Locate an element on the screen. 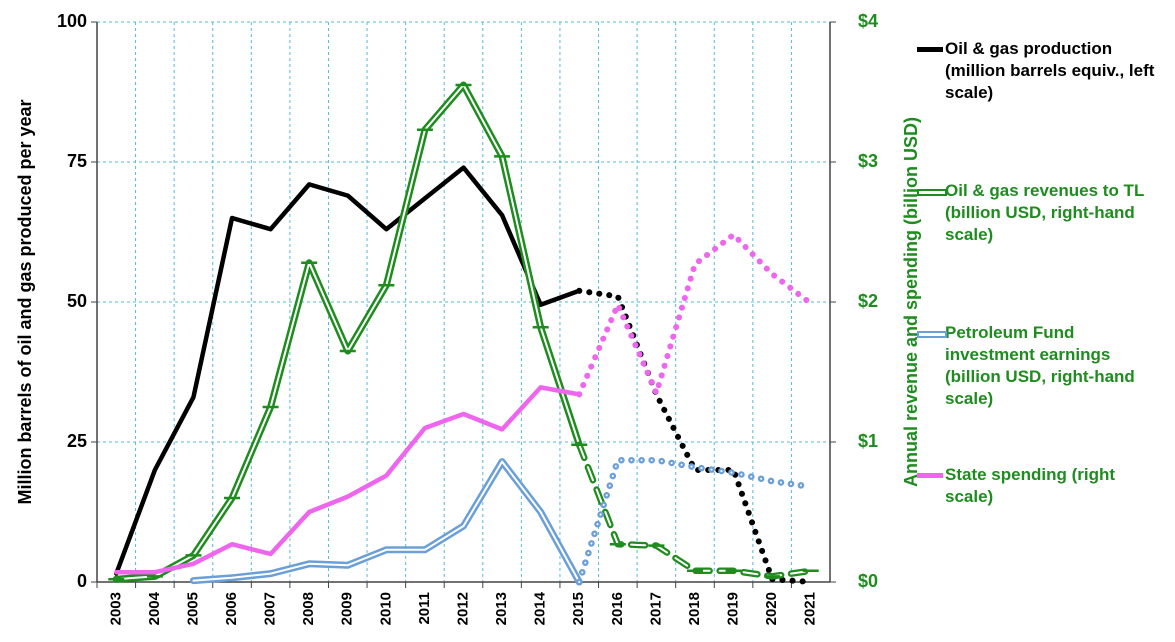 The width and height of the screenshot is (1175, 642). y-tick-label: 25 is located at coordinates (77, 441).